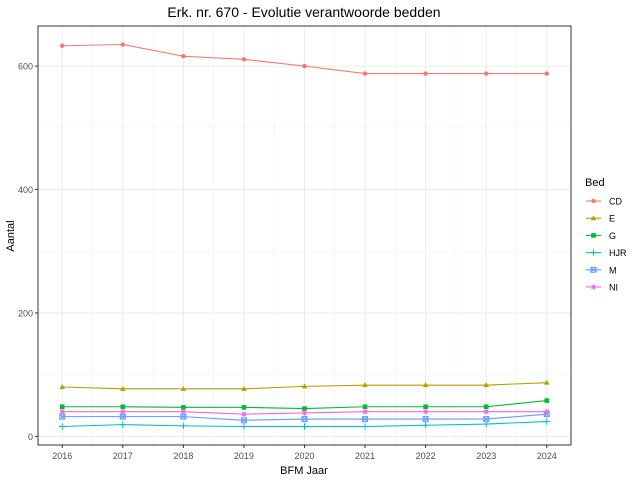 Image resolution: width=640 pixels, height=480 pixels. Describe the element at coordinates (25, 190) in the screenshot. I see `y-tick-label: 400` at that location.